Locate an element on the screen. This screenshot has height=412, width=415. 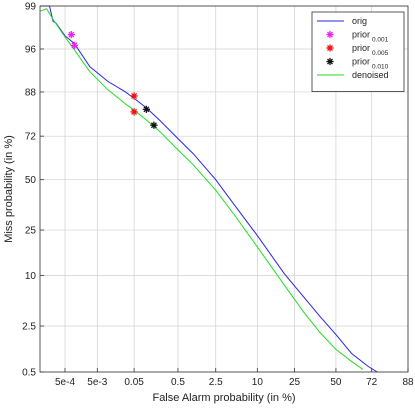
y-axis-title: Miss probability (in %) is located at coordinates (9, 189).